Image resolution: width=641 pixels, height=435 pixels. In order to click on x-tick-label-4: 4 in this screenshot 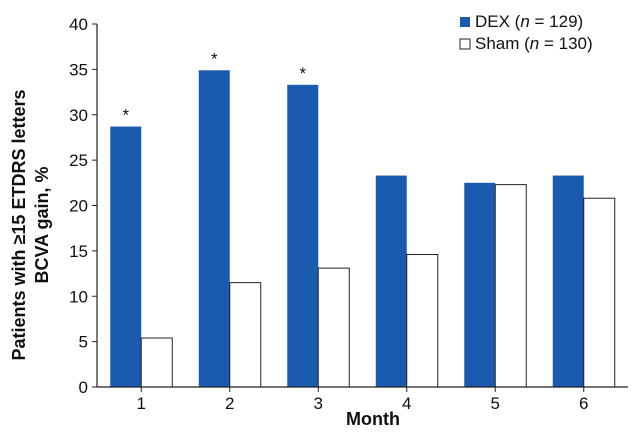, I will do `click(406, 403)`.